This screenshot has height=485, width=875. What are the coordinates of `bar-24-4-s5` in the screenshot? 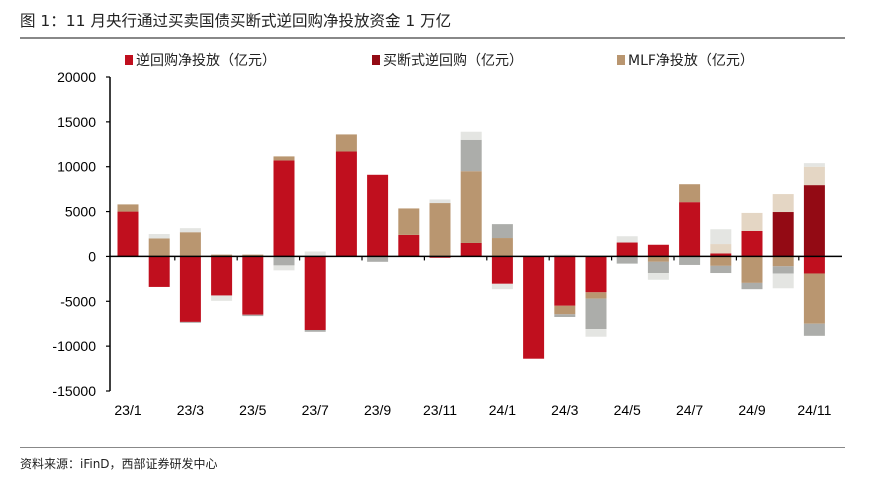 It's located at (596, 333).